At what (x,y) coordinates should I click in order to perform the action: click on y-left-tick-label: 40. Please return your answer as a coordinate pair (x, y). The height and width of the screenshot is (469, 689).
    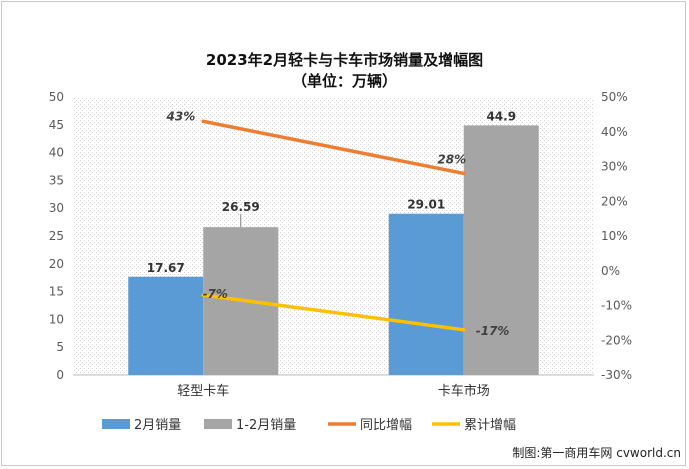
    Looking at the image, I should click on (56, 153).